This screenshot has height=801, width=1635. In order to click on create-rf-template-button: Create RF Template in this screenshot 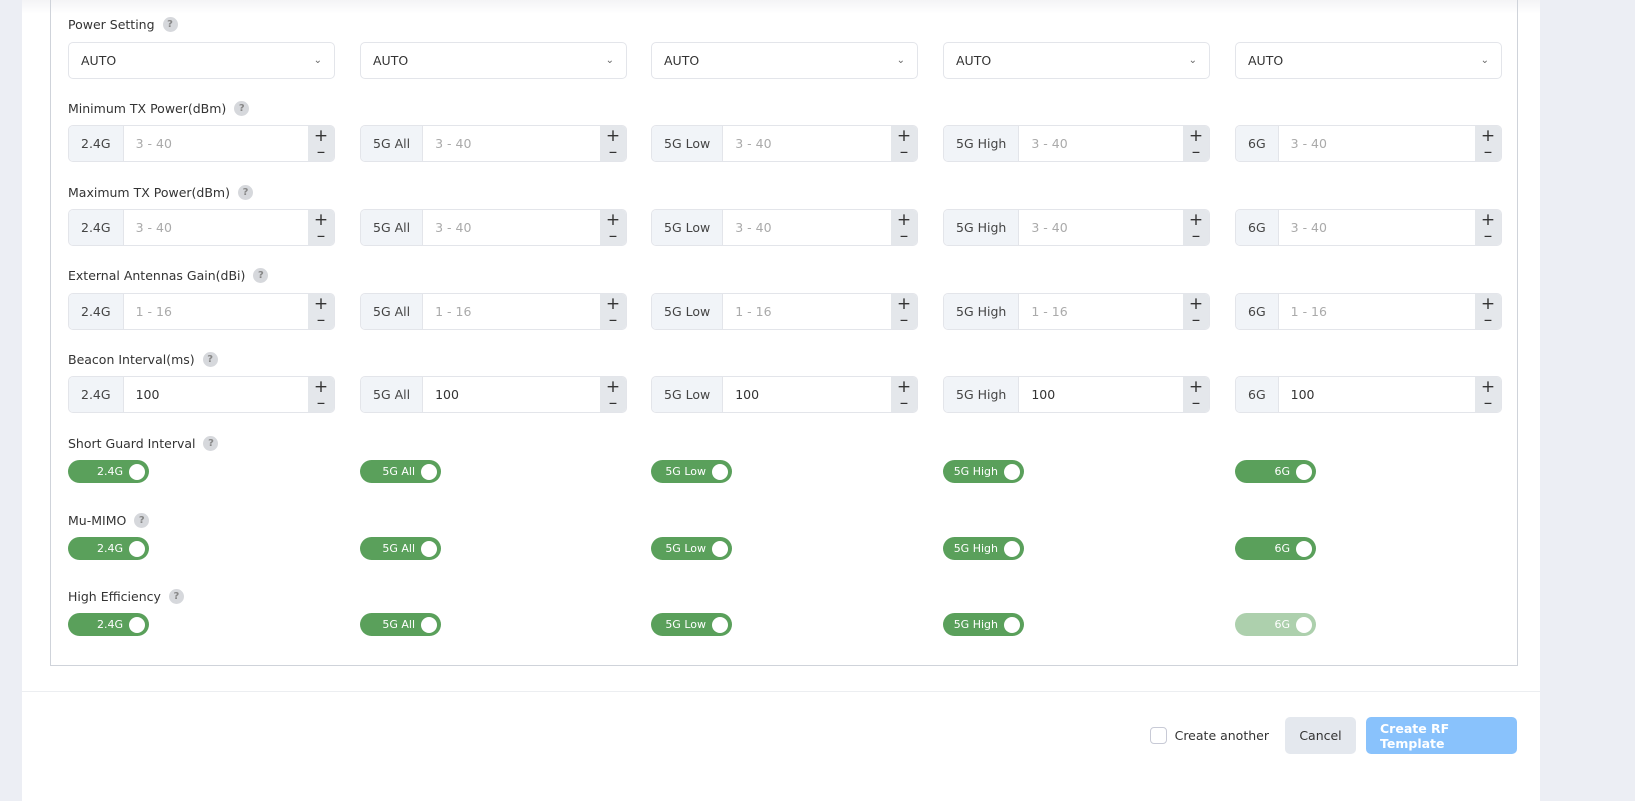, I will do `click(1441, 735)`.